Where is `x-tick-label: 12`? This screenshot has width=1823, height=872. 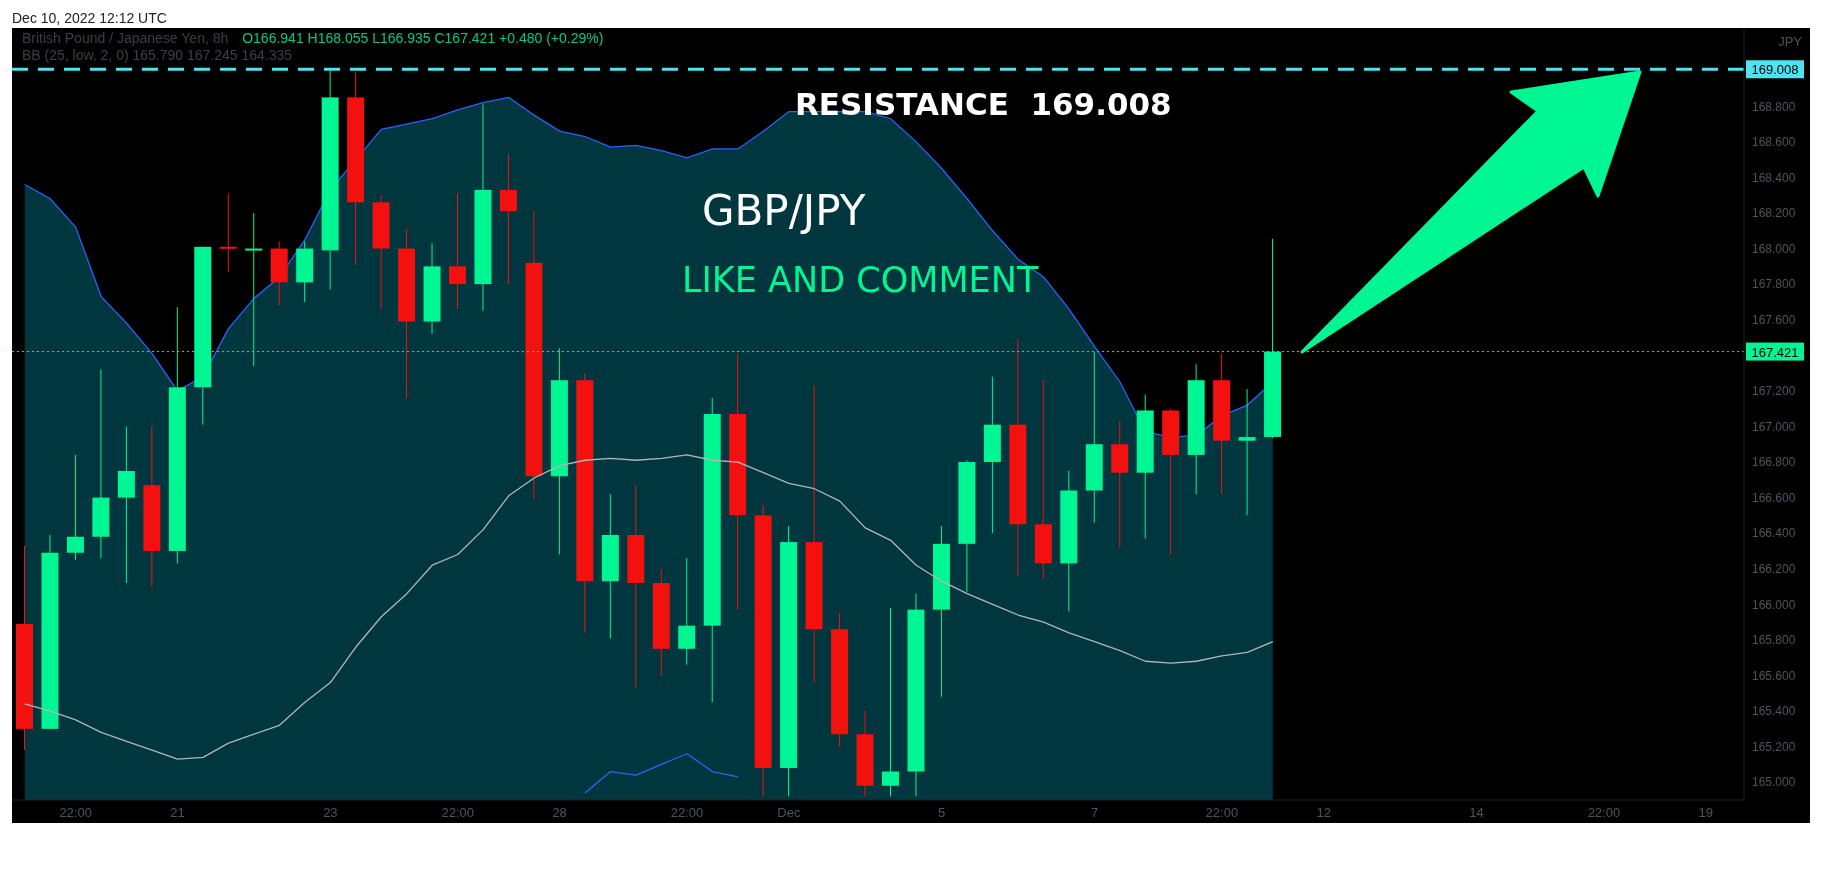 x-tick-label: 12 is located at coordinates (1323, 813).